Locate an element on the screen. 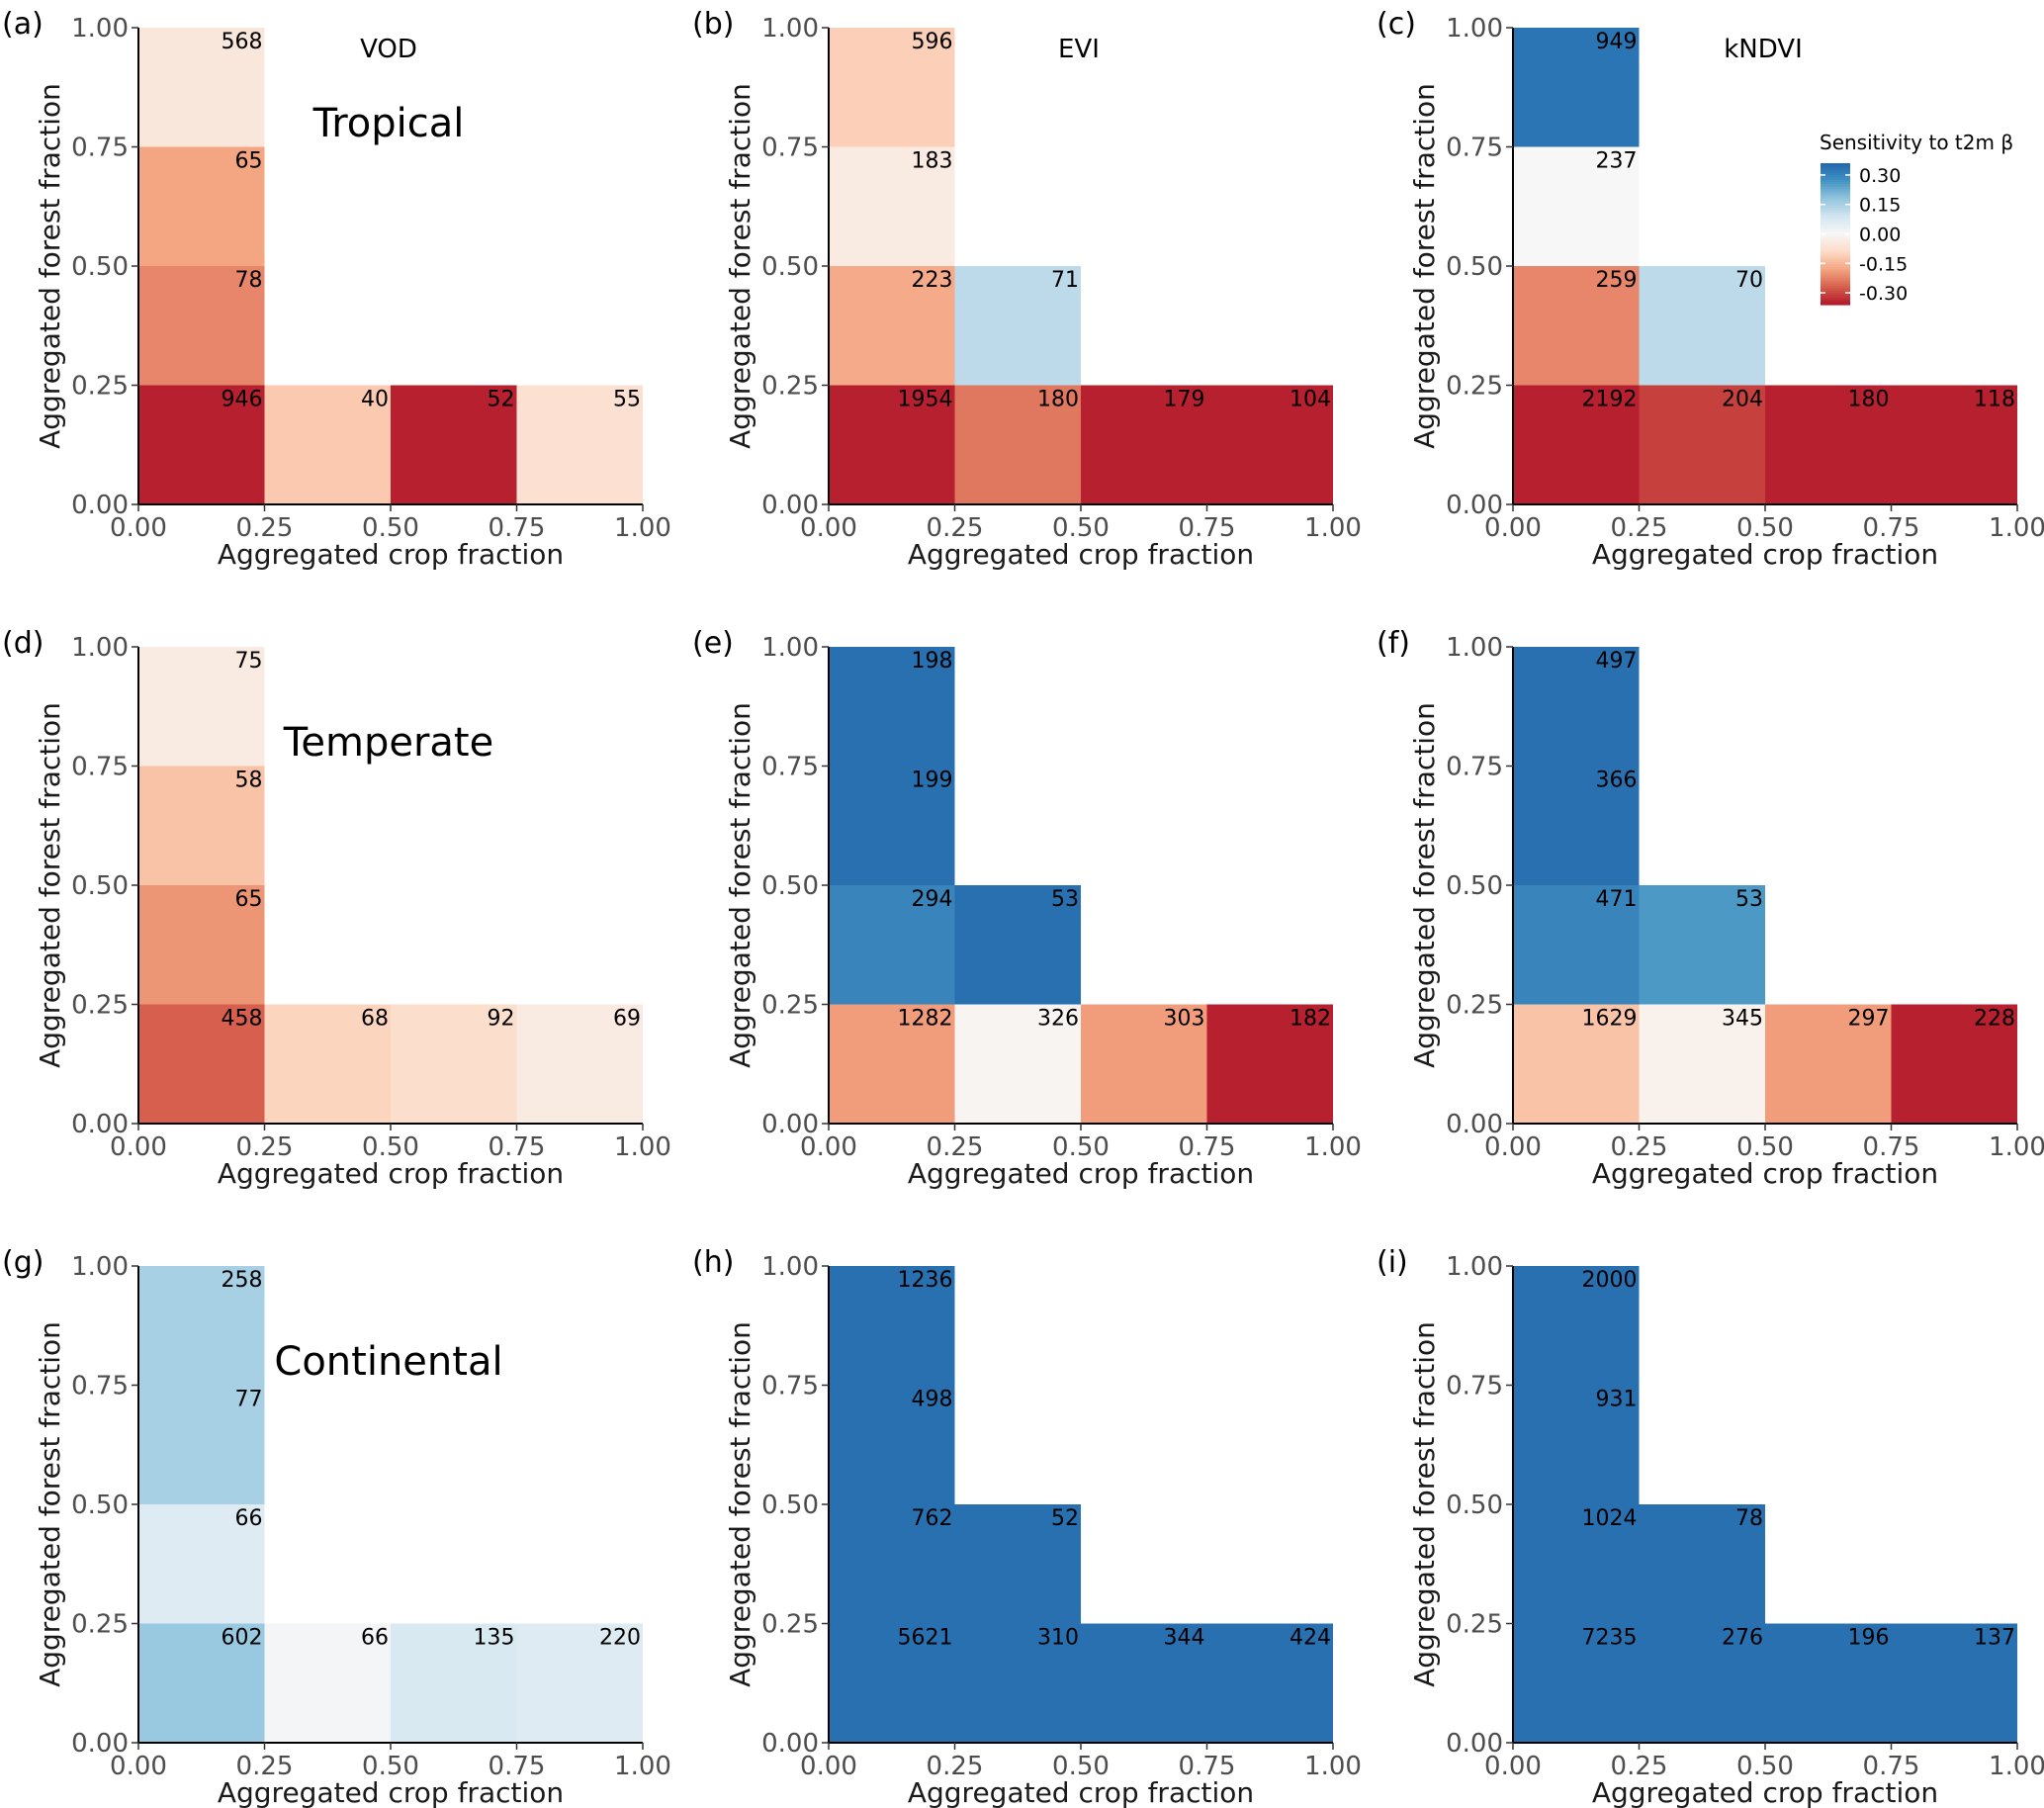 This screenshot has height=1808, width=2044. cell-count-label: 946 is located at coordinates (242, 400).